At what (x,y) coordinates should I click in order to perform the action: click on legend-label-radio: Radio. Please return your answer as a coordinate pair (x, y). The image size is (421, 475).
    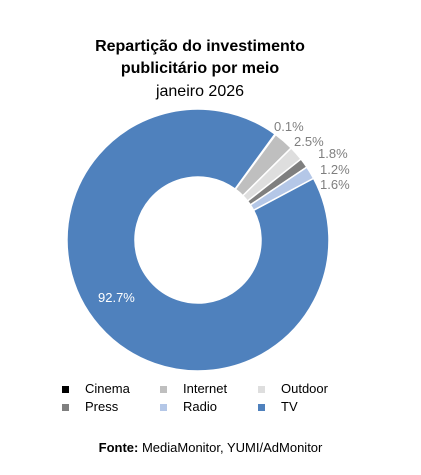
    Looking at the image, I should click on (200, 406).